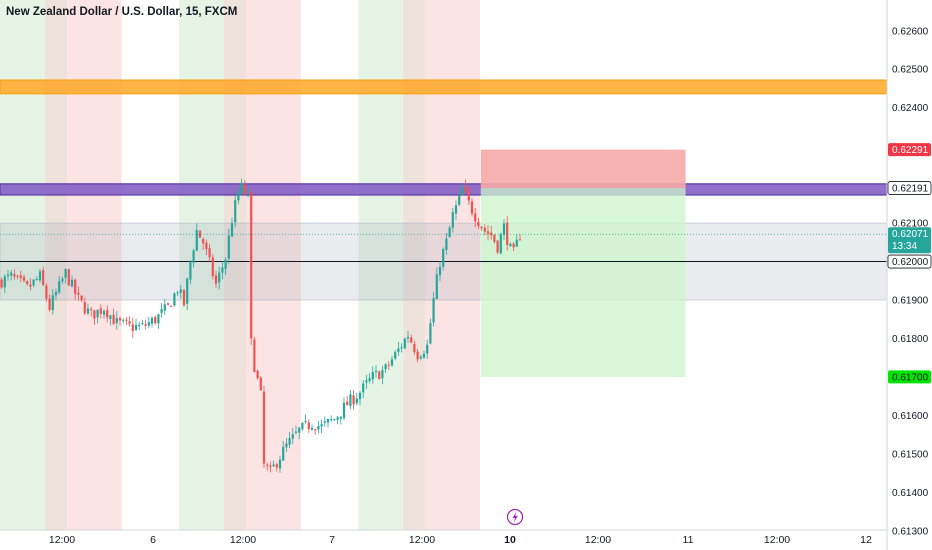  What do you see at coordinates (443, 537) in the screenshot?
I see `time-axis: 12:00 6 12:00 7 12:00 10 12:00 11 12:00 12` at bounding box center [443, 537].